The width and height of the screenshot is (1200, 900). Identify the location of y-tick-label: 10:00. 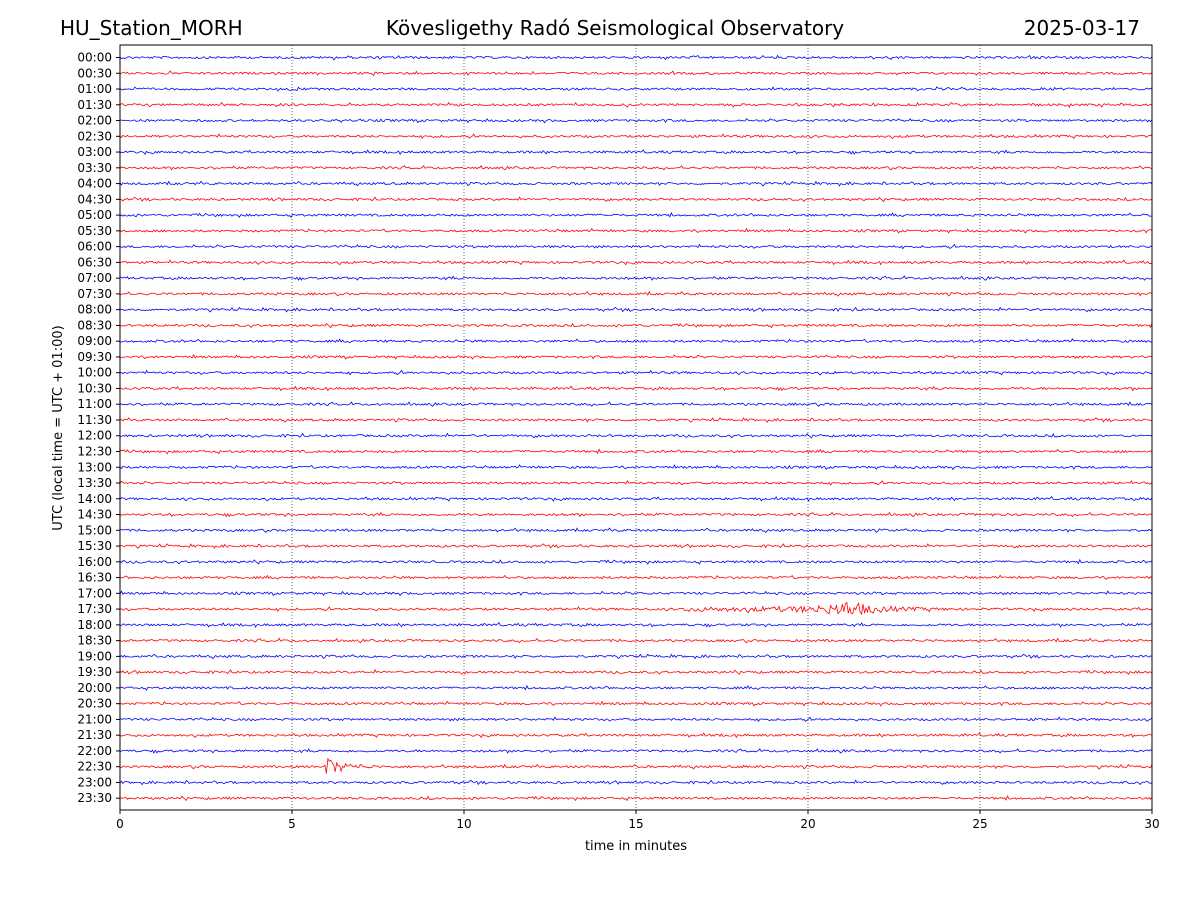
(94, 373).